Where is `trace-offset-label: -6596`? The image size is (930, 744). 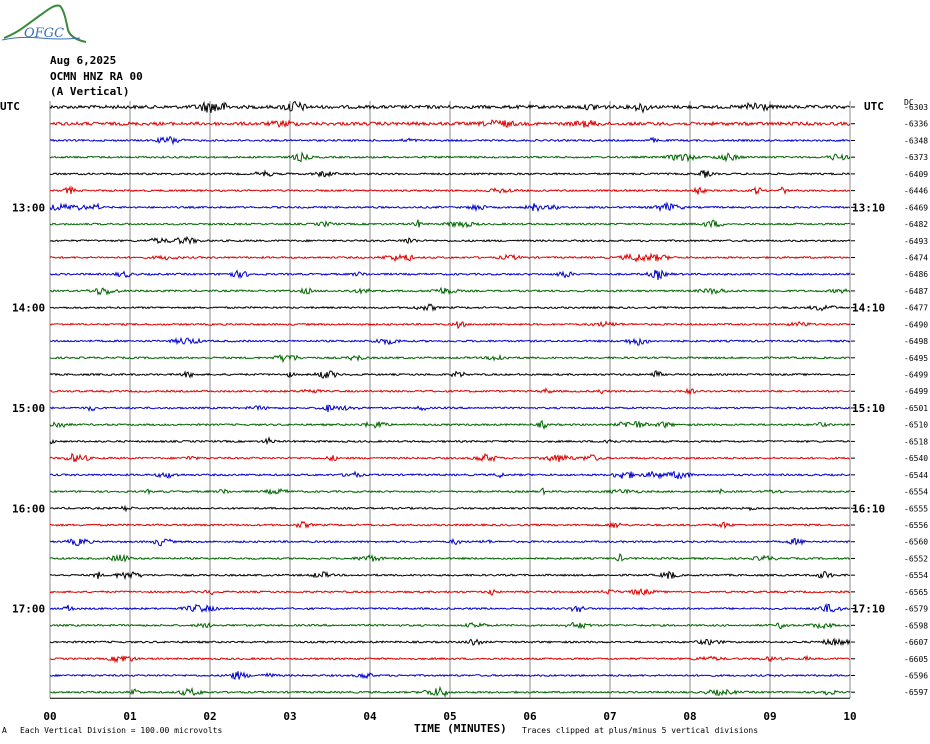 trace-offset-label: -6596 is located at coordinates (916, 675).